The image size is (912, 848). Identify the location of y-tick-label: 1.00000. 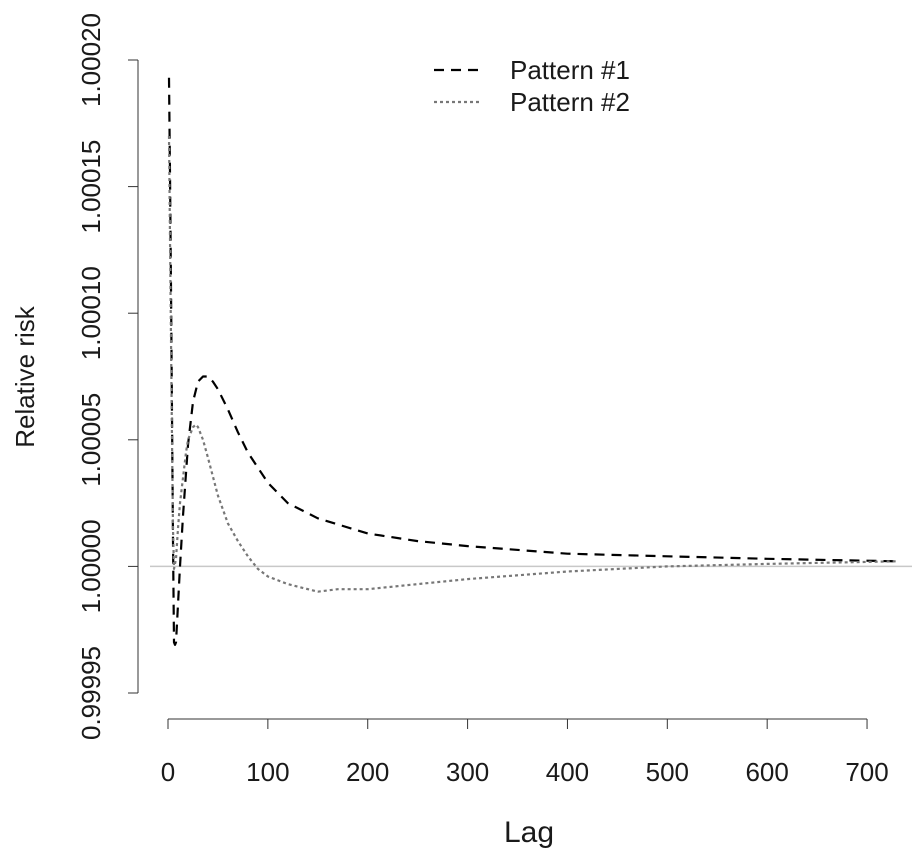
(91, 566).